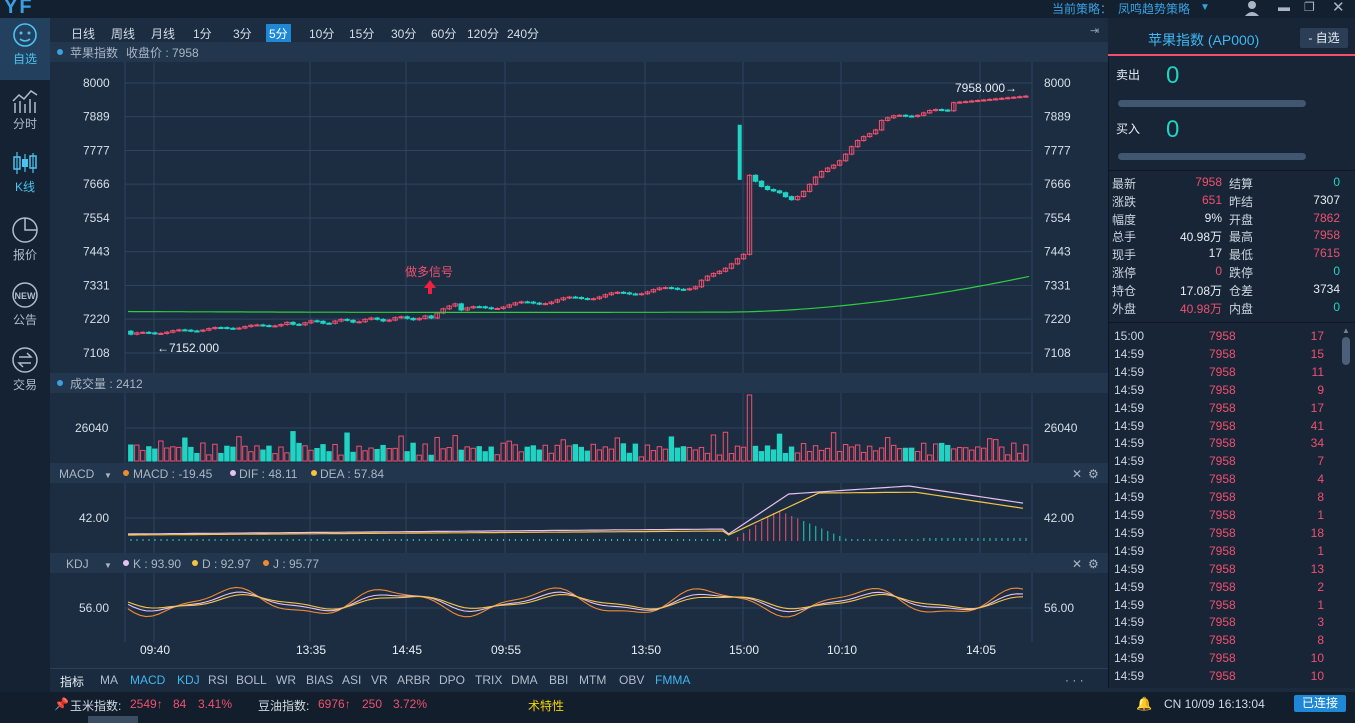 This screenshot has height=723, width=1355. I want to click on sidebar-item-4: NEW 公告, so click(25, 308).